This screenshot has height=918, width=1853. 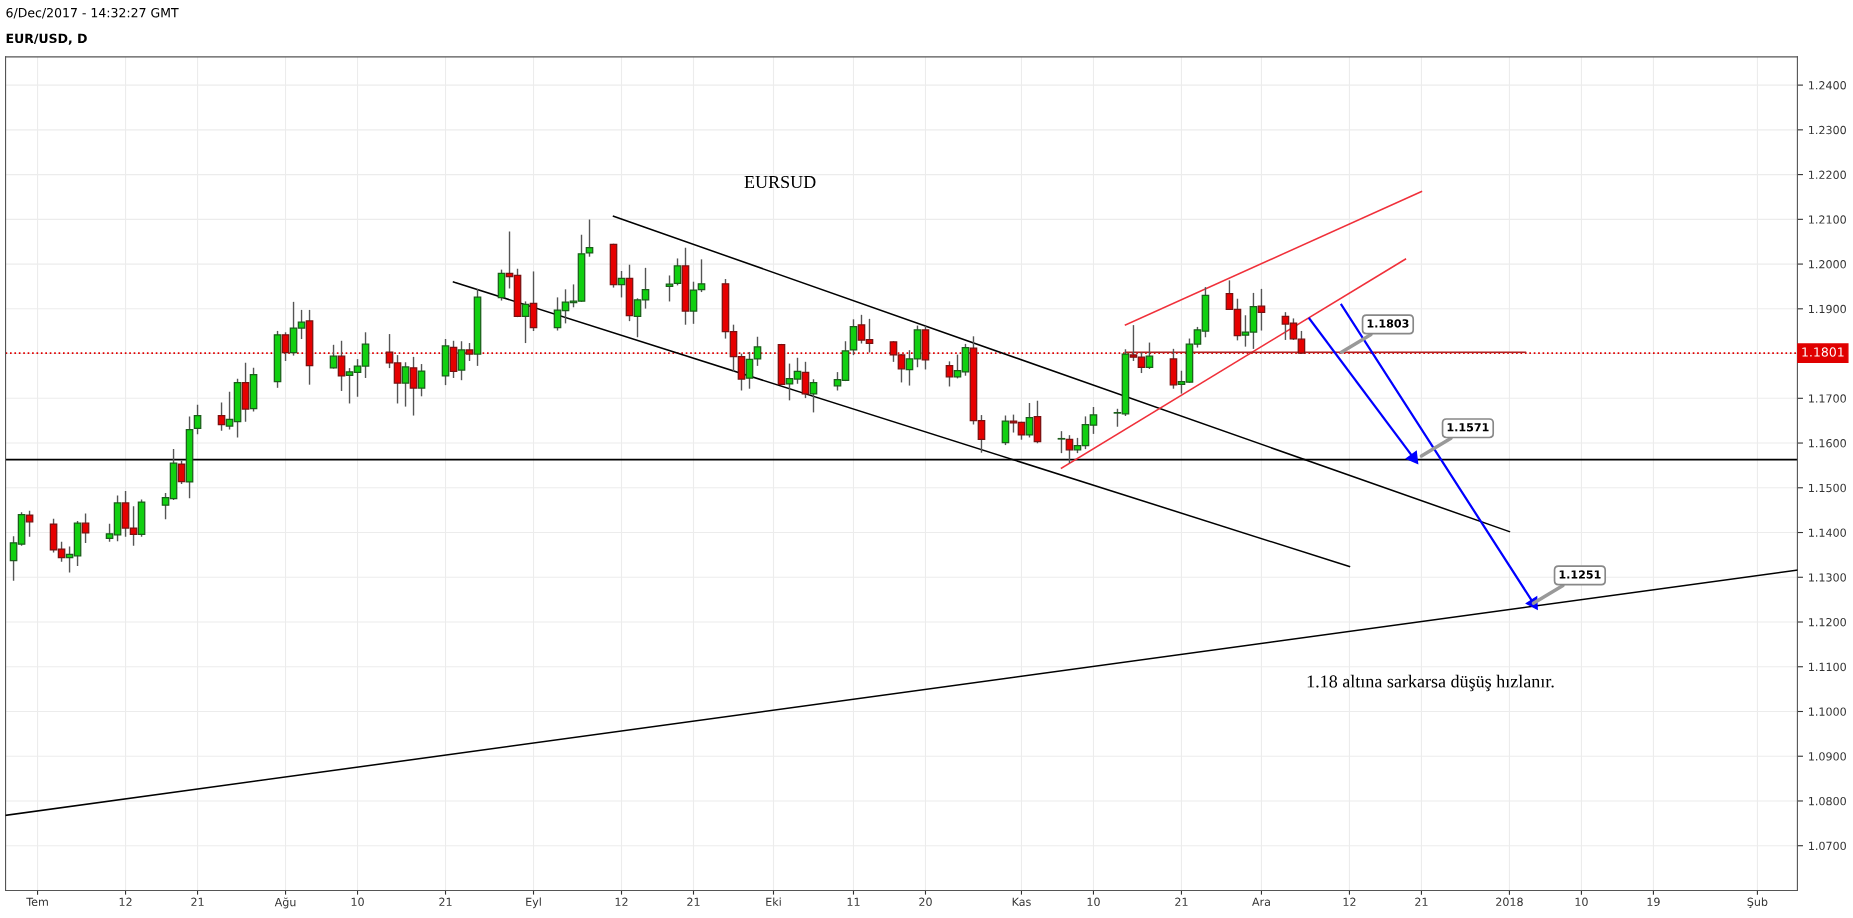 I want to click on y-tick-label: 1.2200, so click(x=1827, y=174).